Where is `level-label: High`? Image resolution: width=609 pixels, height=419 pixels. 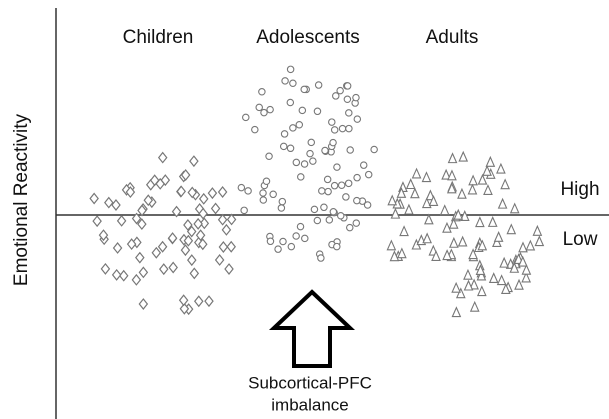
level-label: High is located at coordinates (579, 189).